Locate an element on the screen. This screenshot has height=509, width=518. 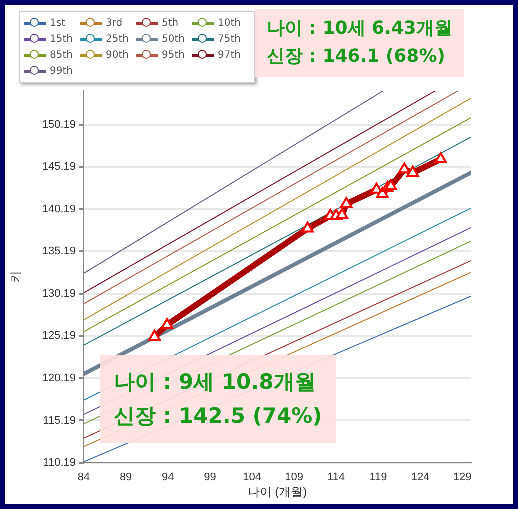
y-tick-label: 135.19 is located at coordinates (59, 252).